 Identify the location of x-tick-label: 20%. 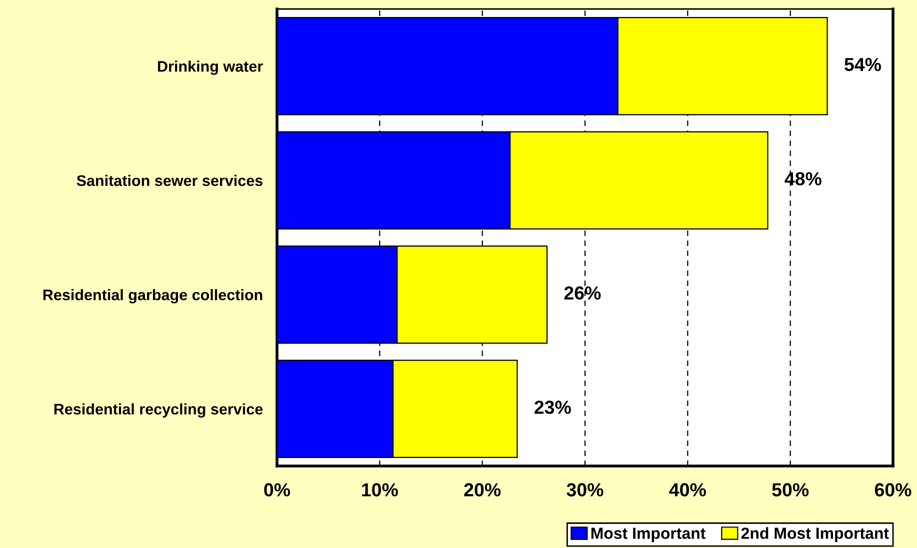
(482, 489).